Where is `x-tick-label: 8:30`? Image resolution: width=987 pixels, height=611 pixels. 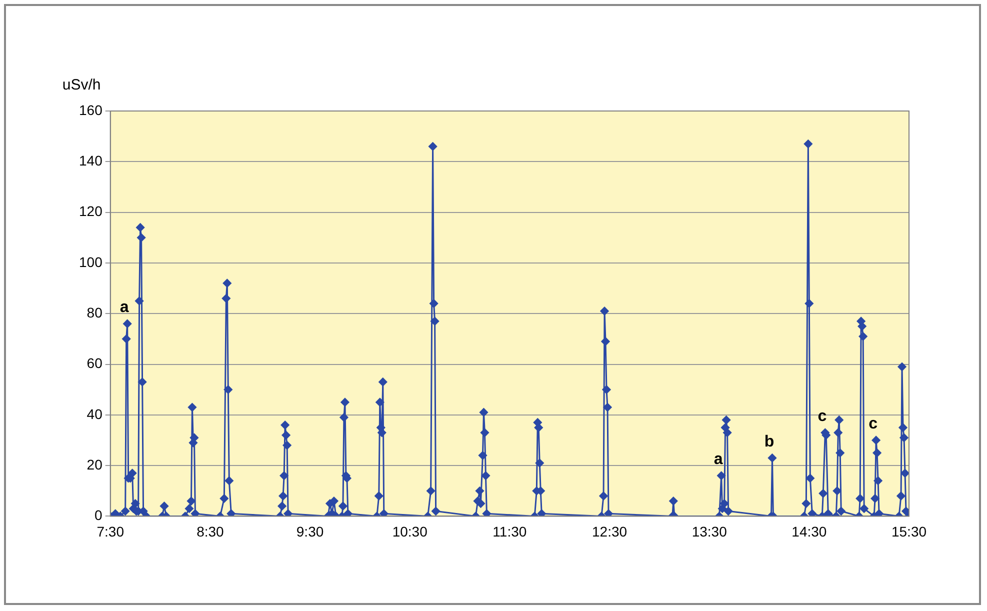 x-tick-label: 8:30 is located at coordinates (210, 531).